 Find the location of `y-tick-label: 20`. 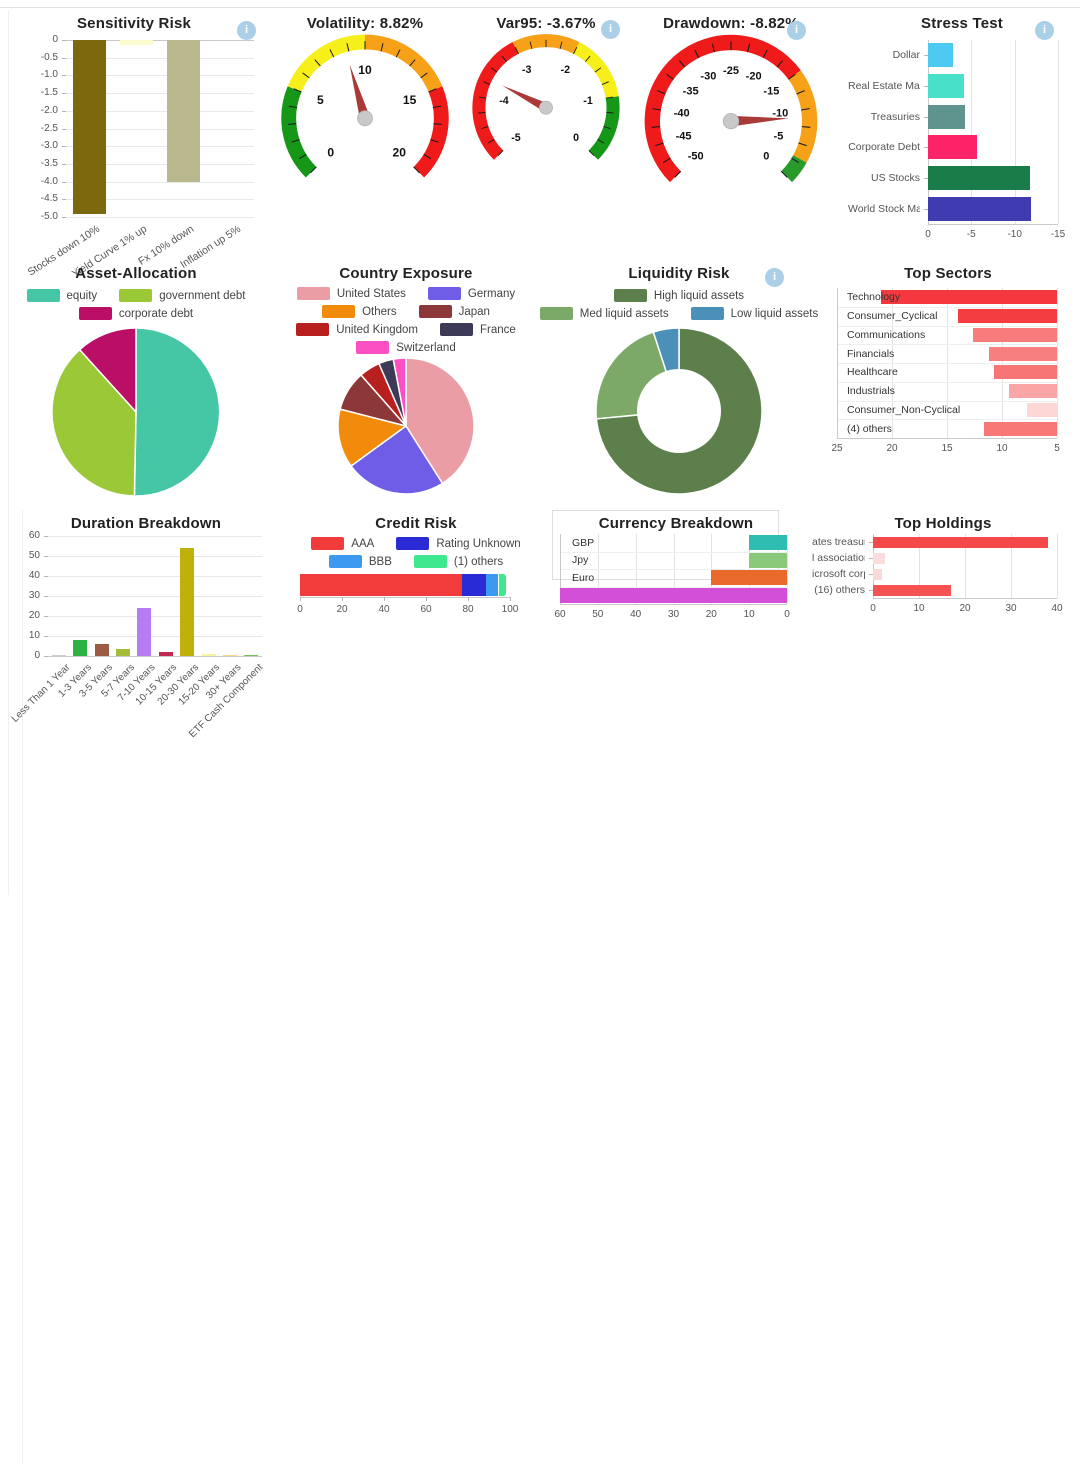

y-tick-label: 20 is located at coordinates (34, 615).